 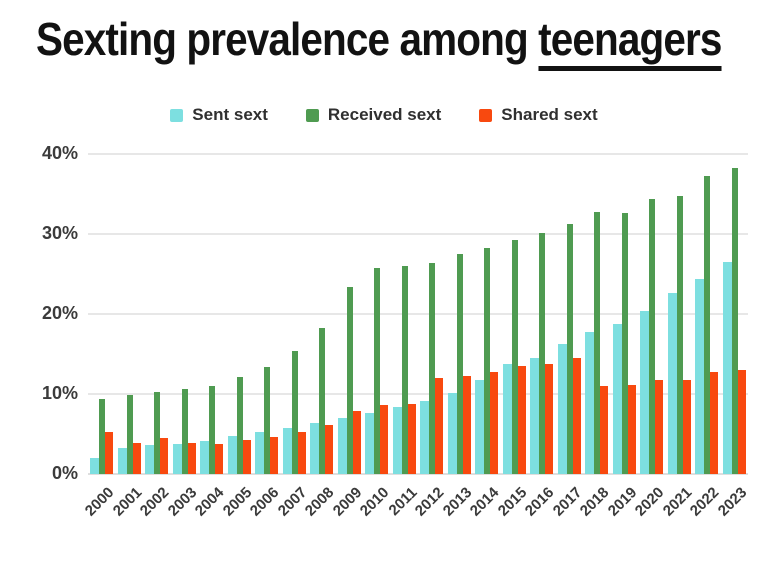 I want to click on y-tick-40: 40%, so click(x=59, y=153).